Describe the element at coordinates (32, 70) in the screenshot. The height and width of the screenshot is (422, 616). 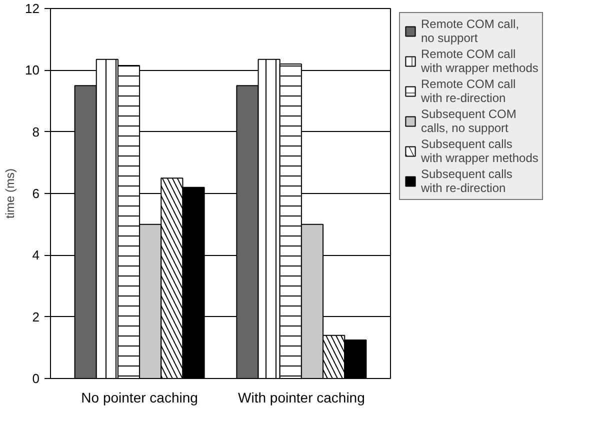
I see `y-tick-label: 10` at that location.